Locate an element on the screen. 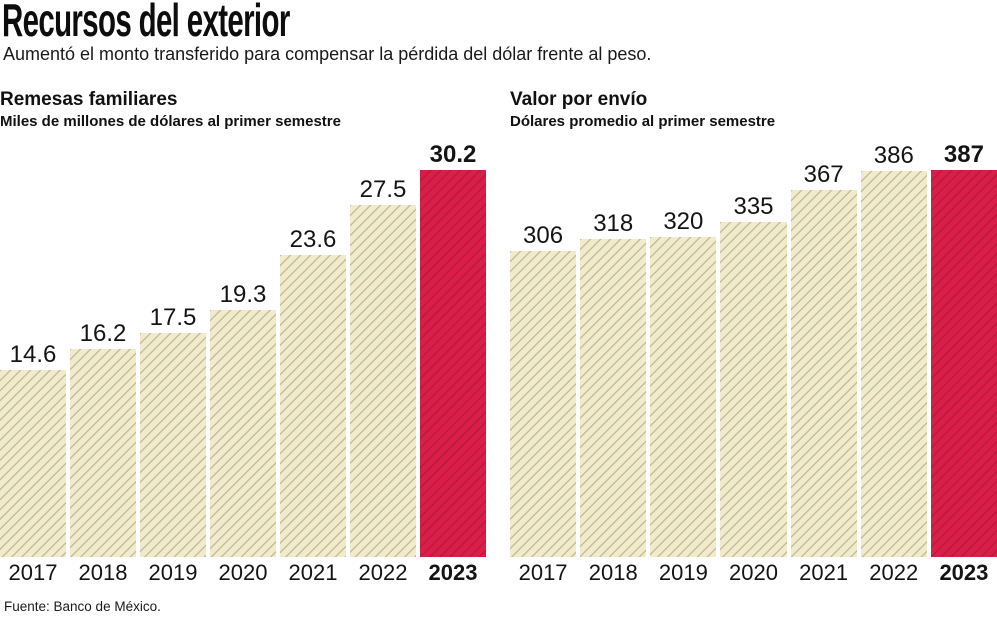 The image size is (997, 620). bar-value-label: 318 is located at coordinates (613, 223).